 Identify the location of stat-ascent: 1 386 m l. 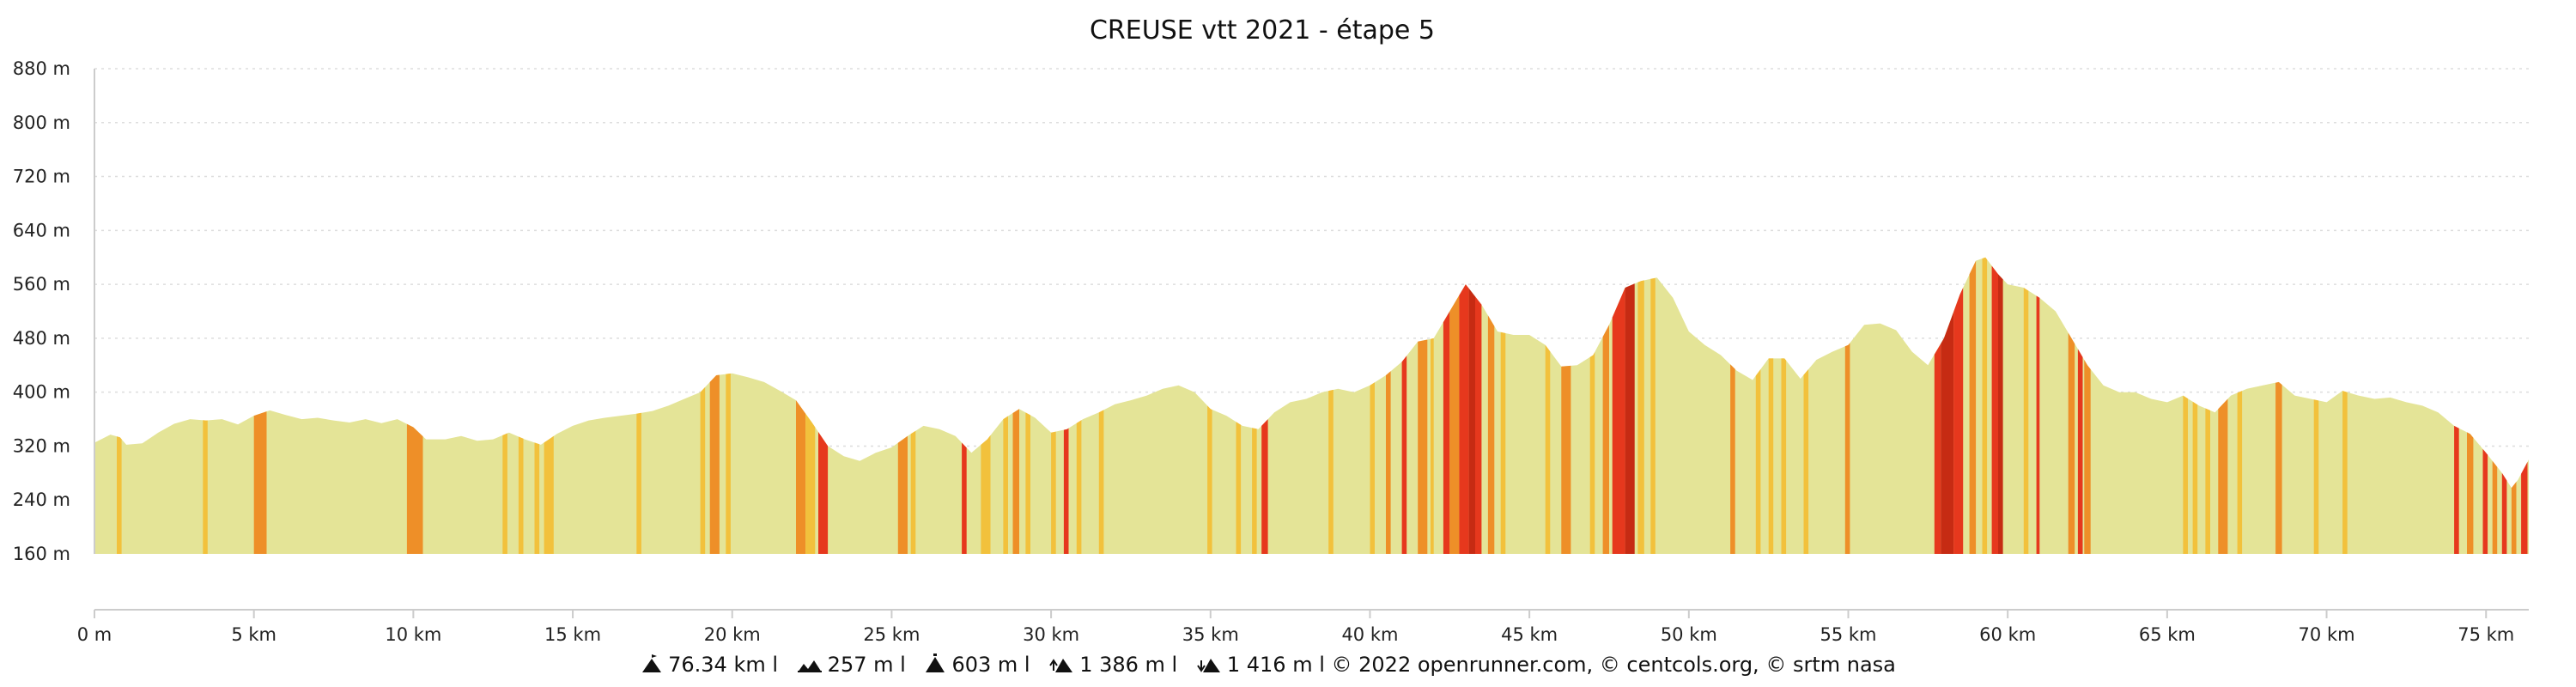
(1129, 665).